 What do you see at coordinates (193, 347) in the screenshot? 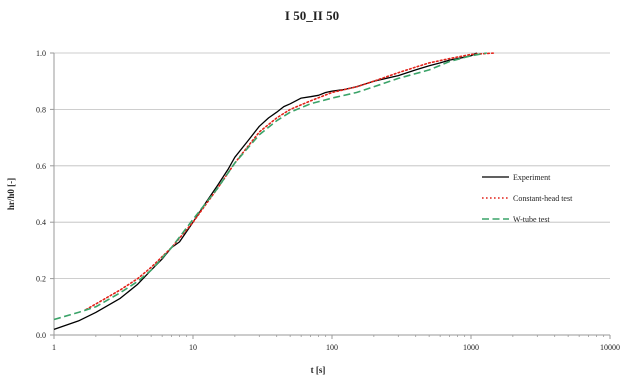
I see `x-tick-label: 10` at bounding box center [193, 347].